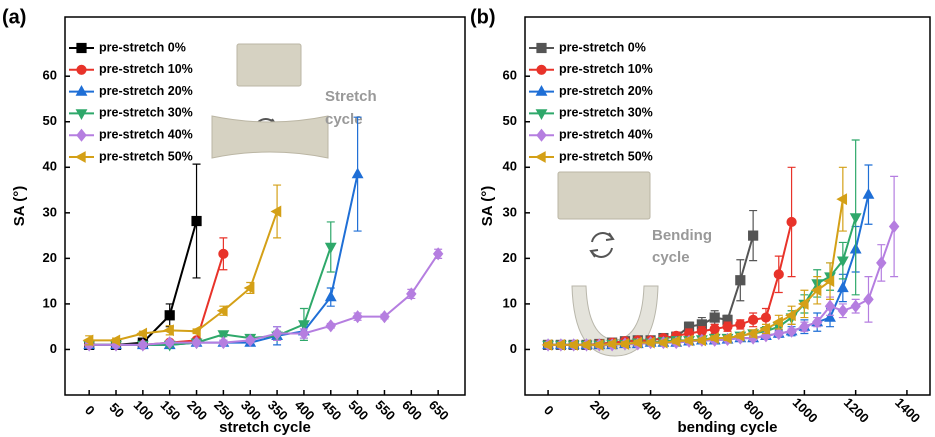 The image size is (935, 437). Describe the element at coordinates (50, 257) in the screenshot. I see `y-tick-label: 20` at that location.